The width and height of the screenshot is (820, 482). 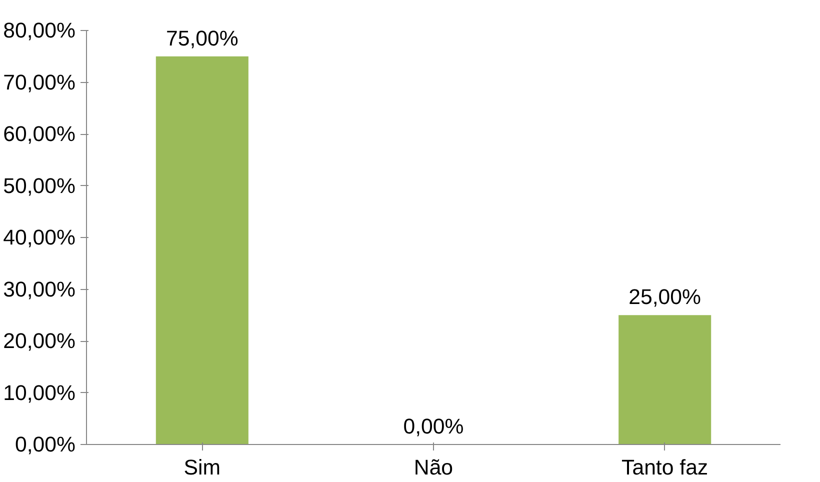 I want to click on x-tick-label: Sim, so click(x=202, y=468).